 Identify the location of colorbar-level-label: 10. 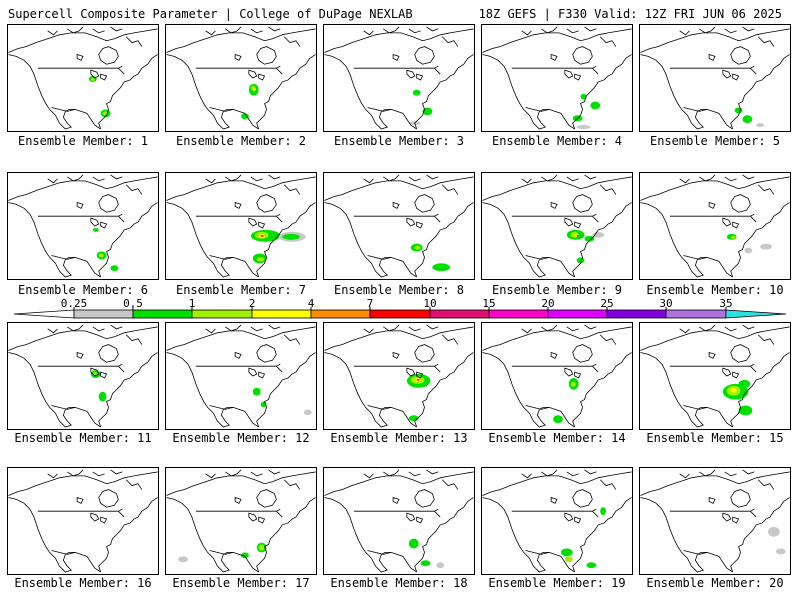
(430, 303).